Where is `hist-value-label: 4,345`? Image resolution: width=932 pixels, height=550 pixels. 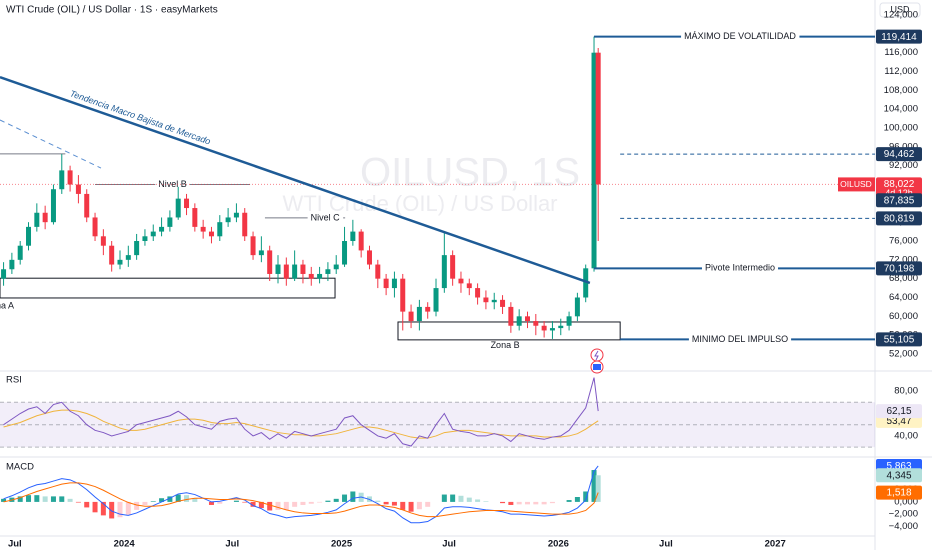 hist-value-label: 4,345 is located at coordinates (898, 475).